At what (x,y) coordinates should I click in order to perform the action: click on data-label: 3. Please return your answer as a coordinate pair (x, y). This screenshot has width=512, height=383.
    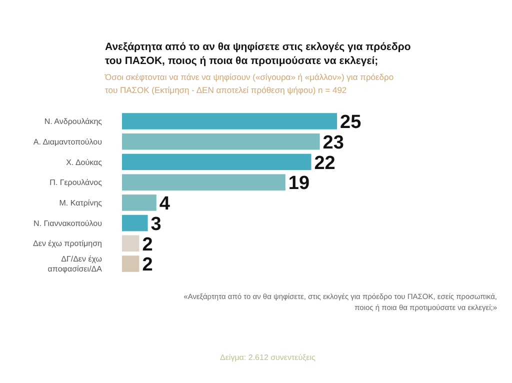
    Looking at the image, I should click on (156, 224).